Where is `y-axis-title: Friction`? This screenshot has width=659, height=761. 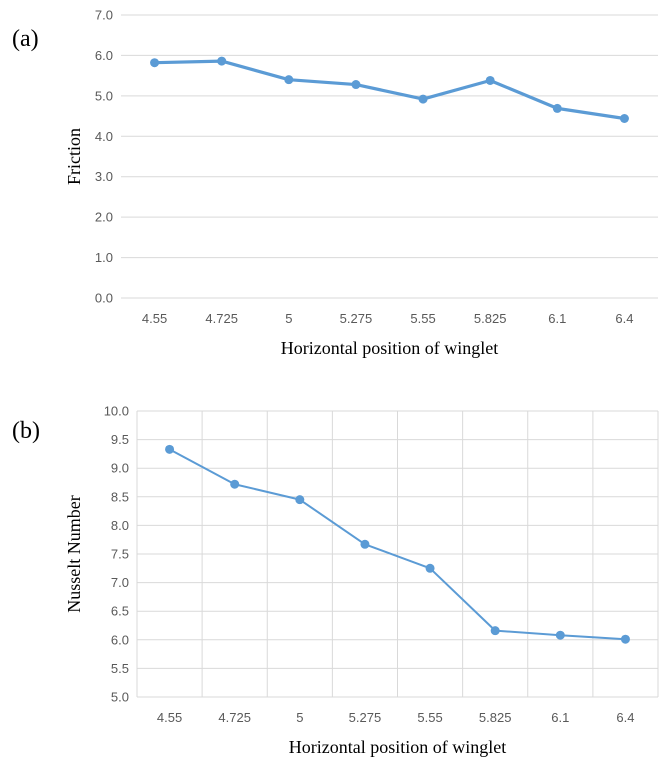 y-axis-title: Friction is located at coordinates (74, 156).